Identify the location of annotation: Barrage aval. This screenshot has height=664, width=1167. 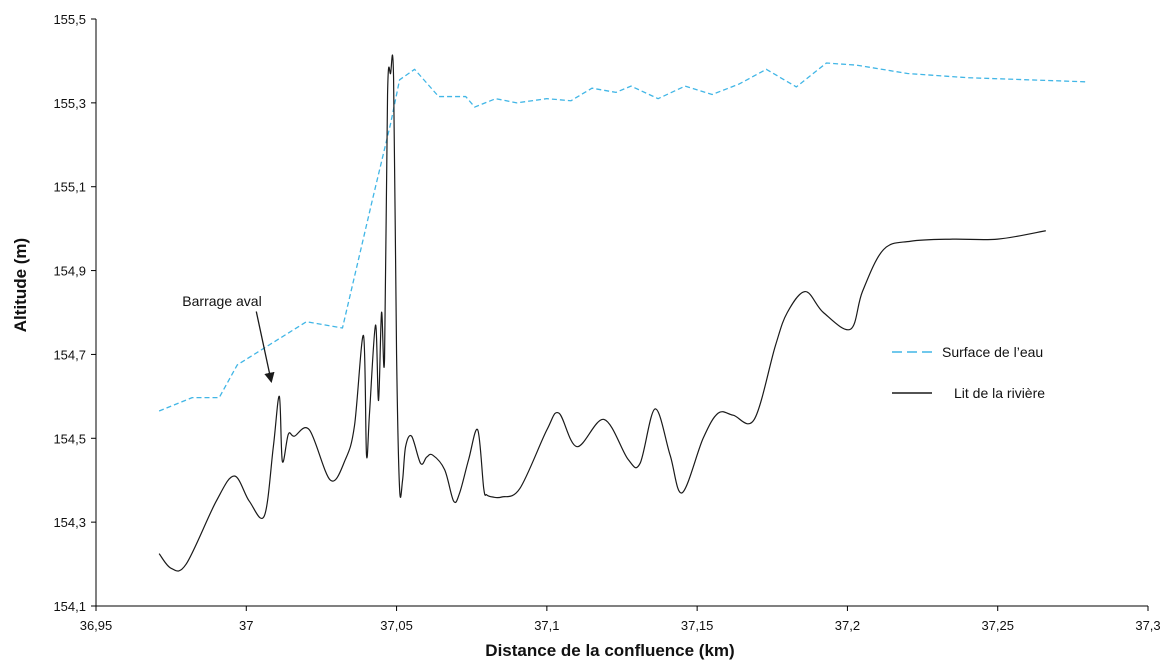
(228, 338).